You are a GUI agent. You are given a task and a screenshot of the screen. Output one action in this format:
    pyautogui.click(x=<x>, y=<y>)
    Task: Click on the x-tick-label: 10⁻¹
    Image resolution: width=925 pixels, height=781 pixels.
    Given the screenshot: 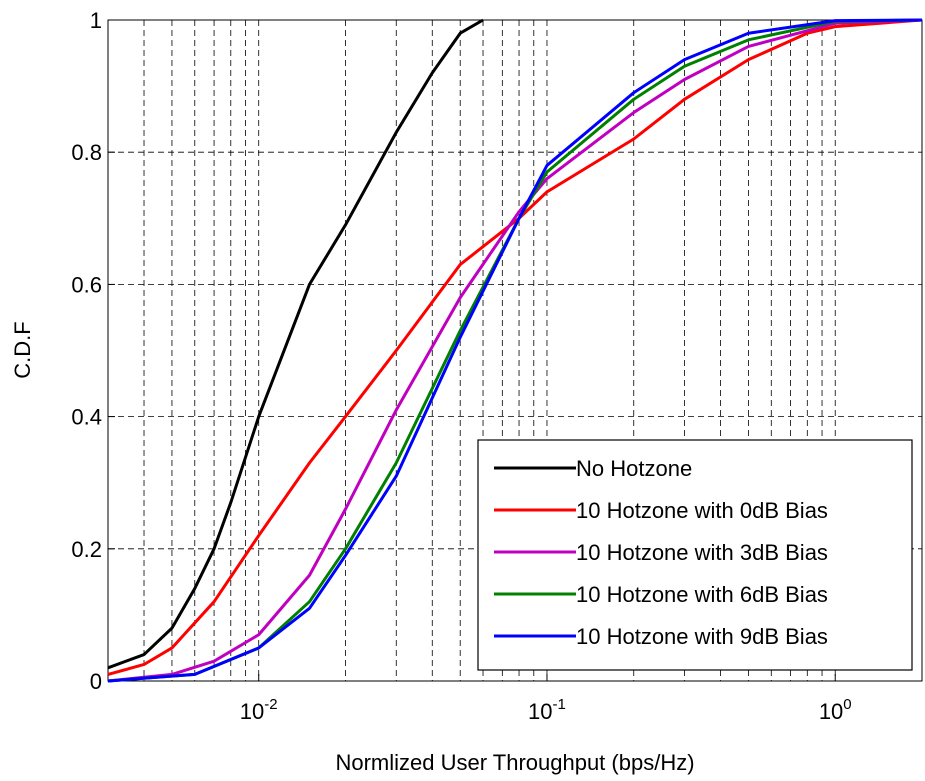 What is the action you would take?
    pyautogui.click(x=547, y=710)
    